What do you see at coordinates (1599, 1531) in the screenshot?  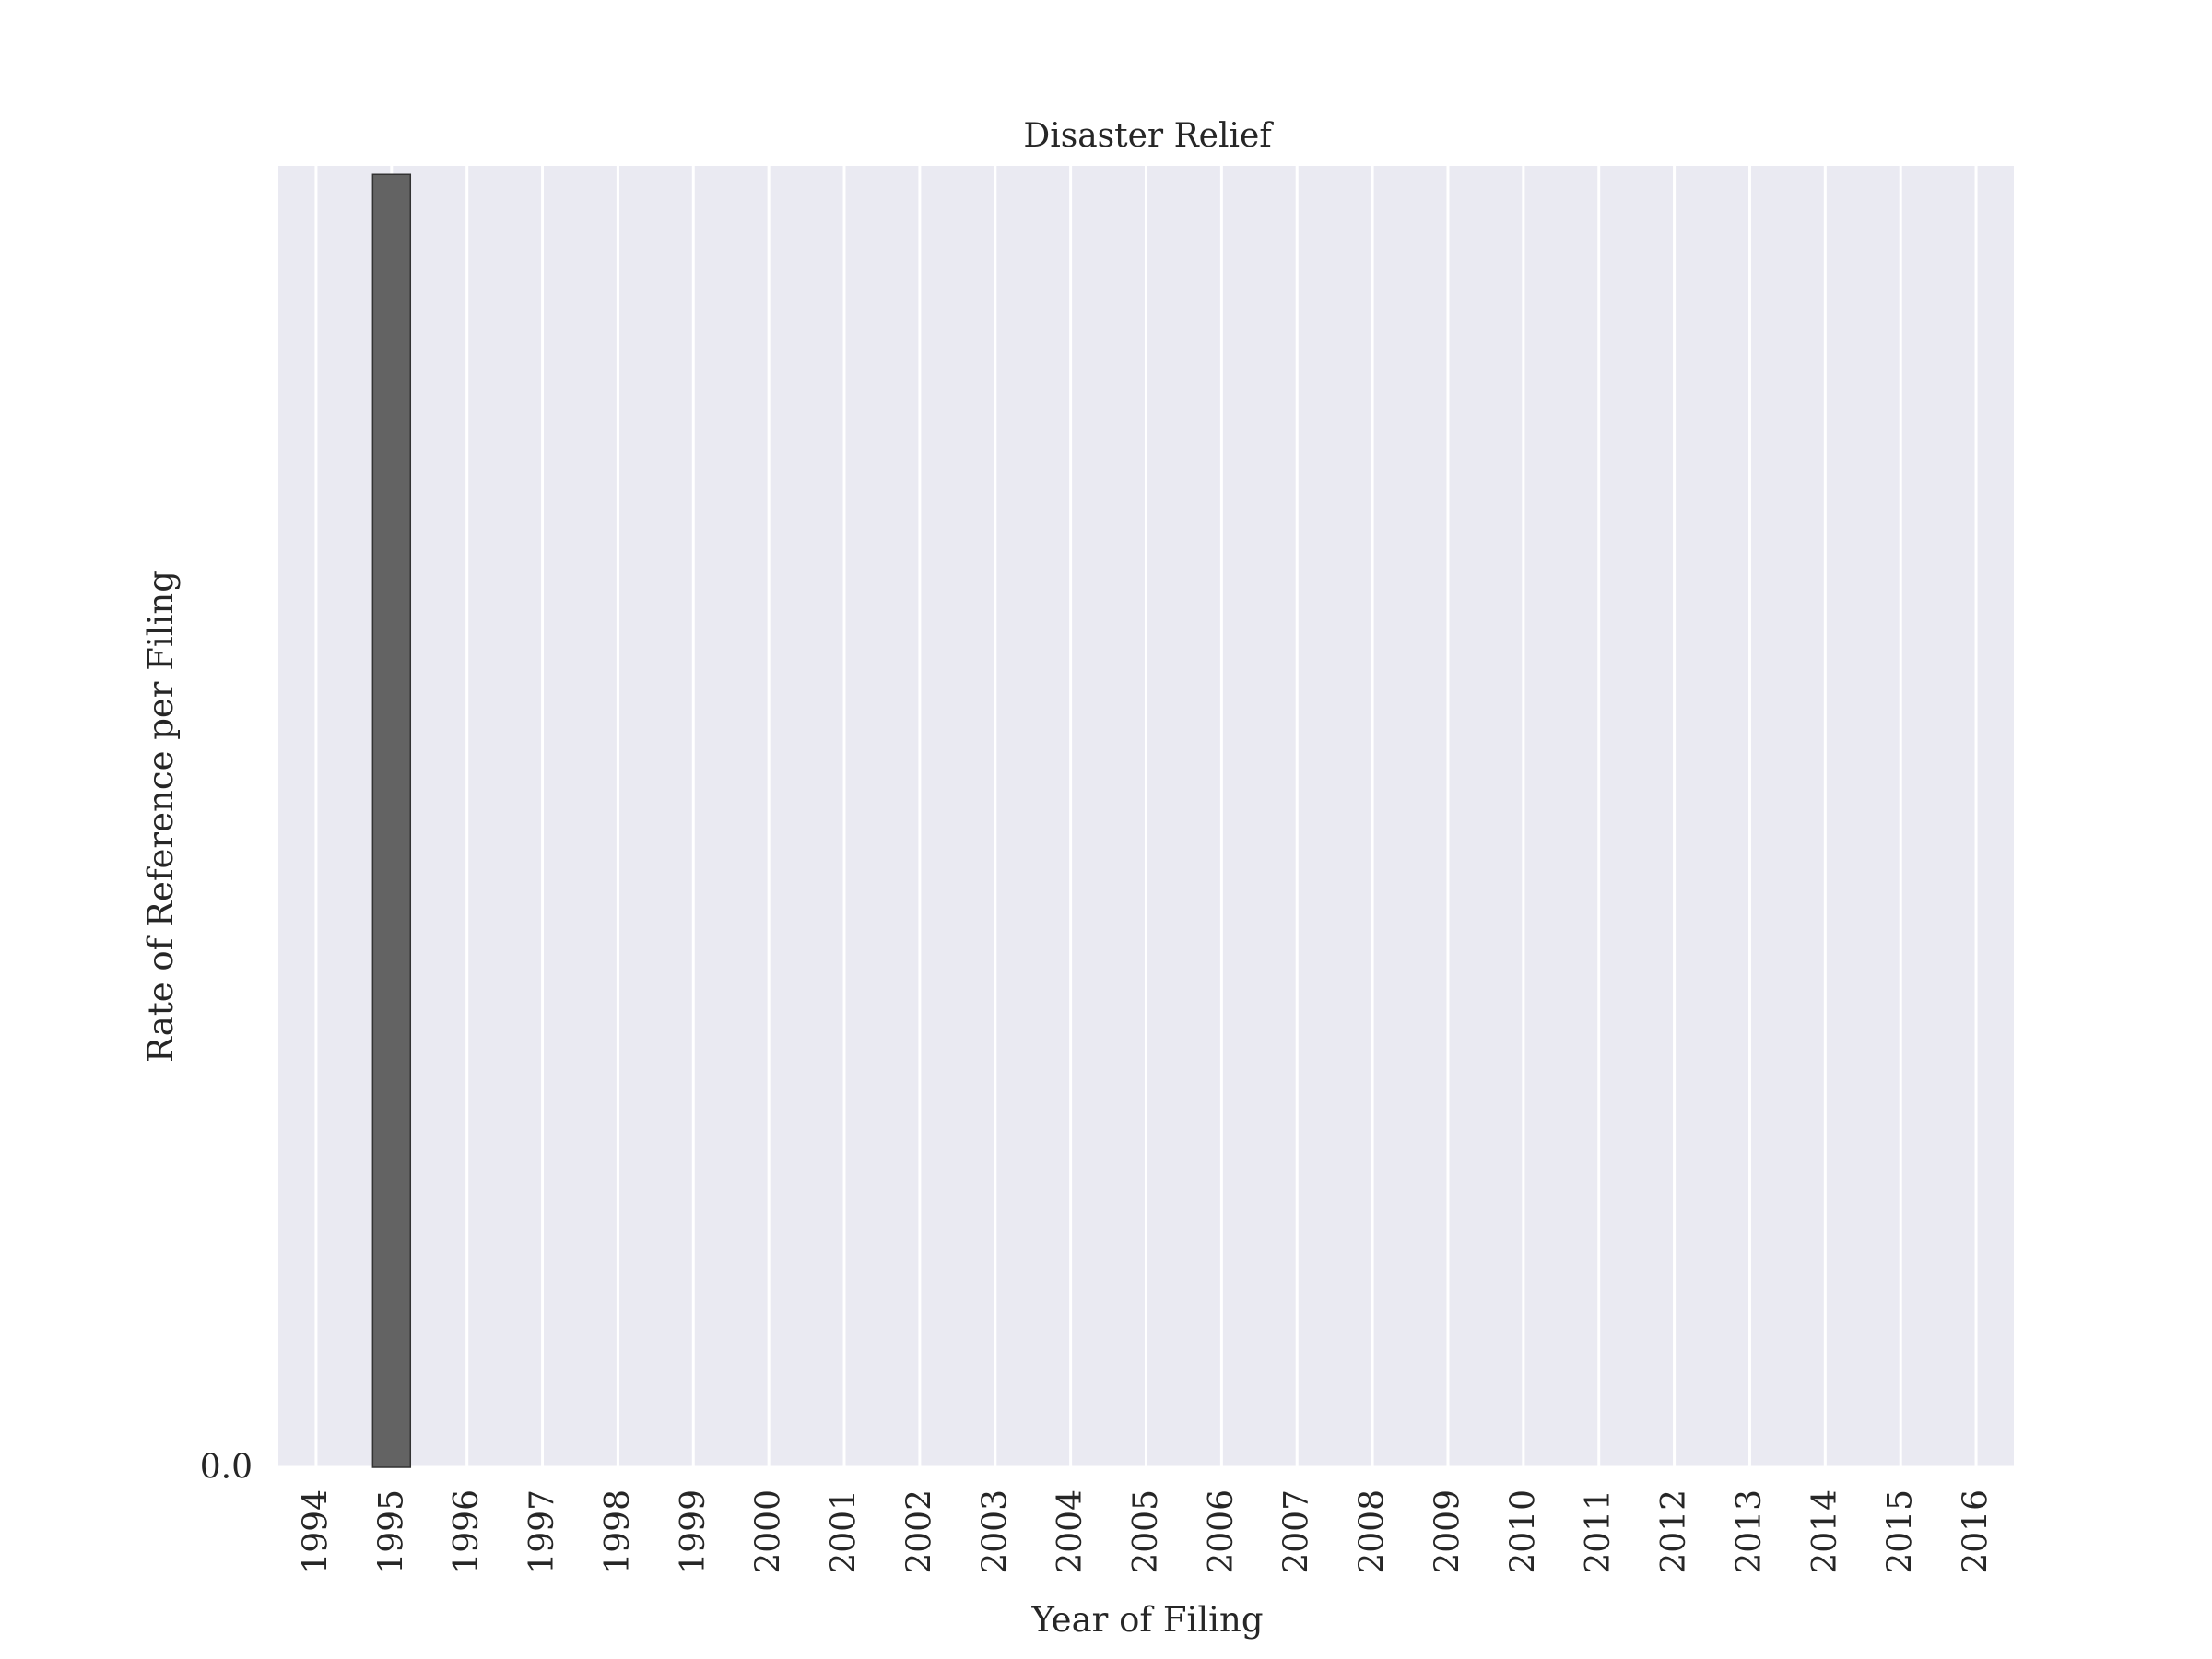 I see `x-tick-label-2011: 2011` at bounding box center [1599, 1531].